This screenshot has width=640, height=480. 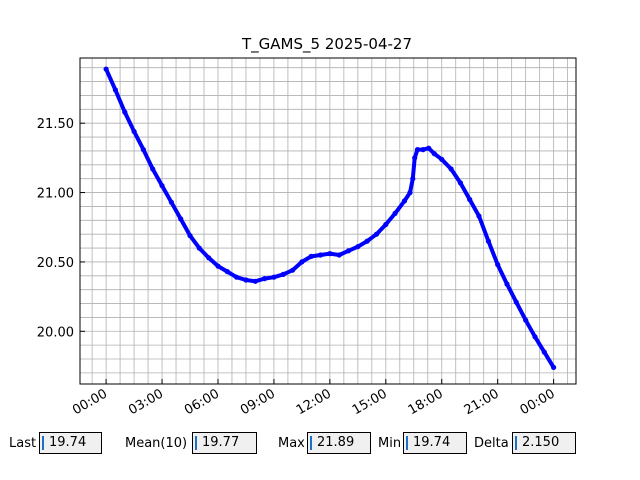 What do you see at coordinates (221, 442) in the screenshot?
I see `mean-value: 19.77` at bounding box center [221, 442].